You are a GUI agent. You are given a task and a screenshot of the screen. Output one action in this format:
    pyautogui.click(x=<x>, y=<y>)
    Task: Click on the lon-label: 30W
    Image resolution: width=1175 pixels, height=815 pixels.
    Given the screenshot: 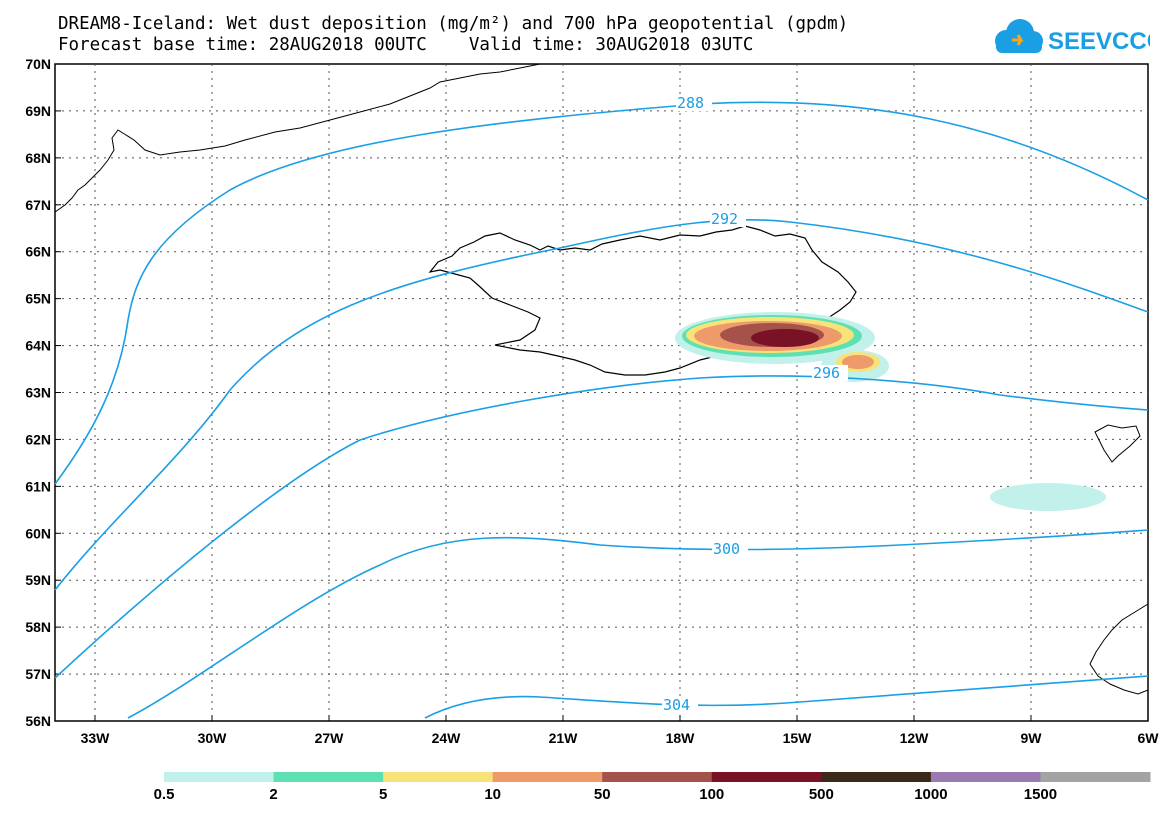 What is the action you would take?
    pyautogui.click(x=213, y=738)
    